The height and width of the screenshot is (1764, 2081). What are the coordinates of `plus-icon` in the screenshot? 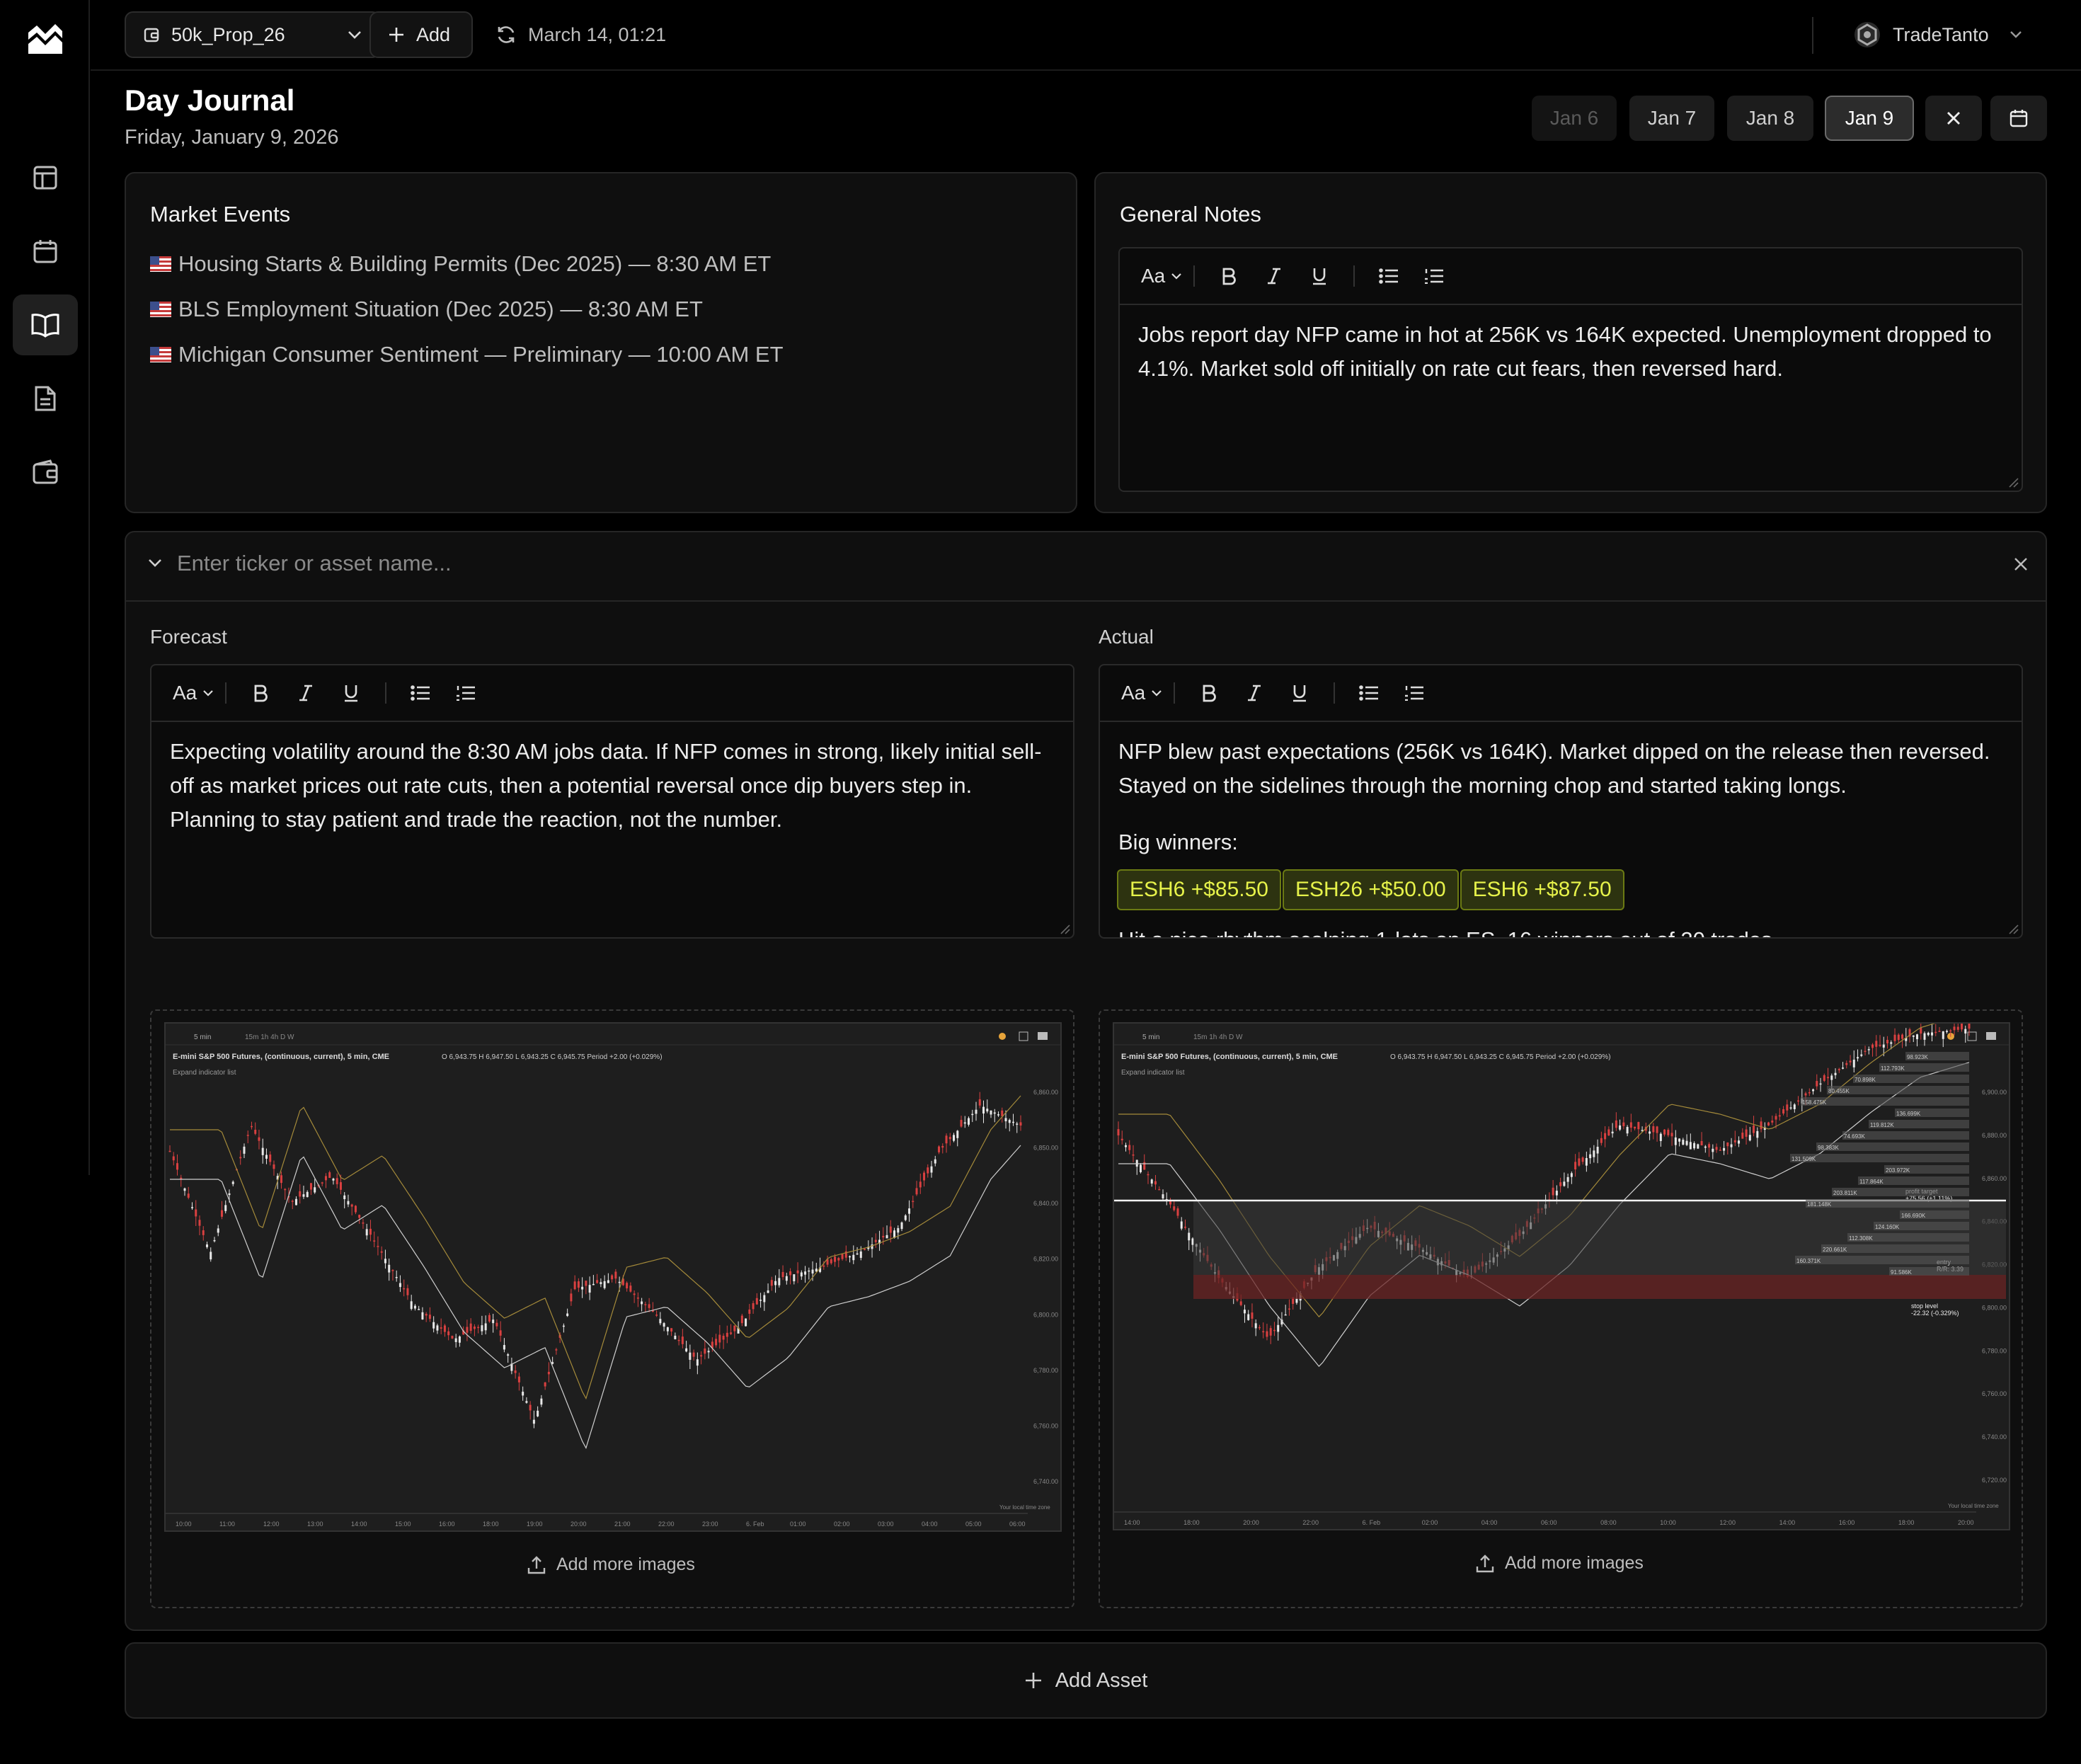 It's located at (1033, 1681).